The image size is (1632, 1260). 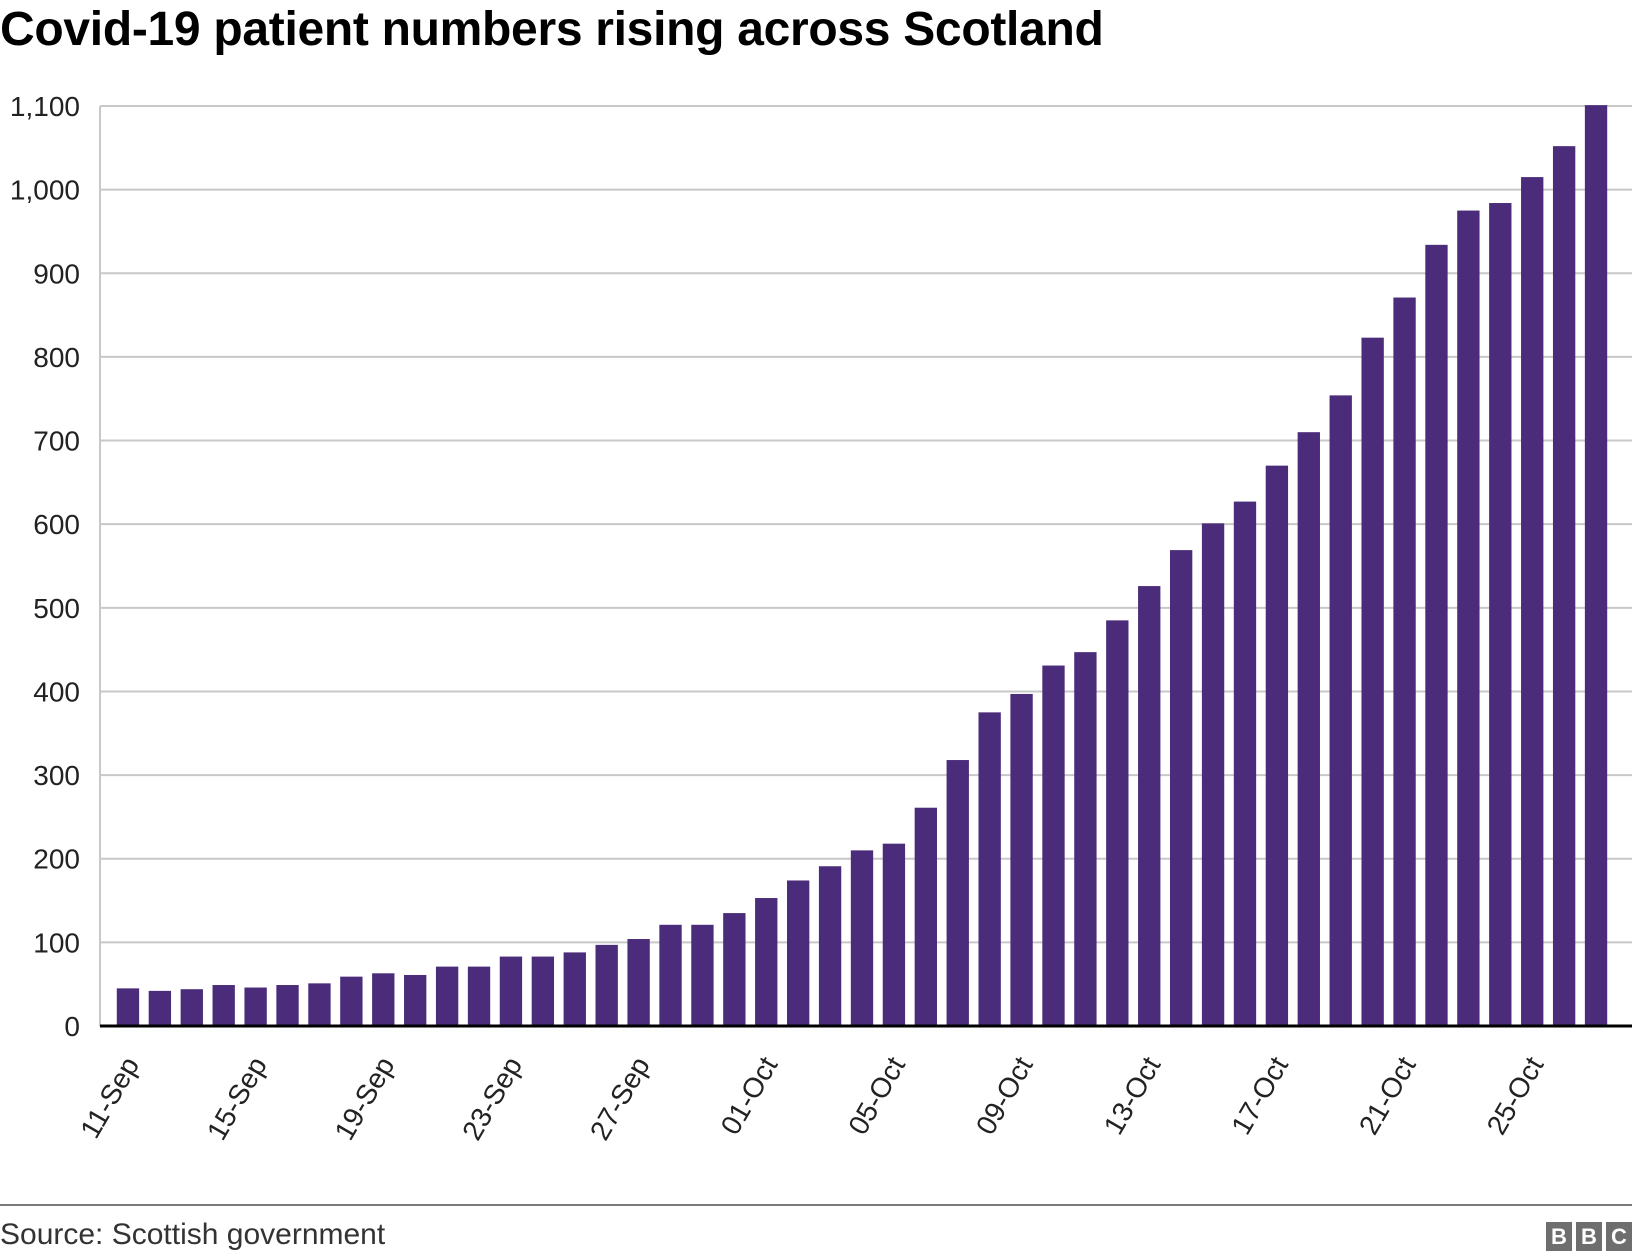 I want to click on bar-12-Sep, so click(x=160, y=1008).